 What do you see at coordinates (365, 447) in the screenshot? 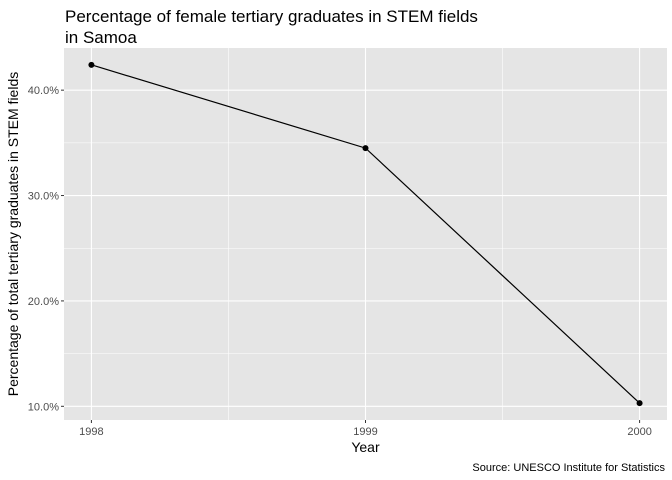
I see `x-axis-title: Year` at bounding box center [365, 447].